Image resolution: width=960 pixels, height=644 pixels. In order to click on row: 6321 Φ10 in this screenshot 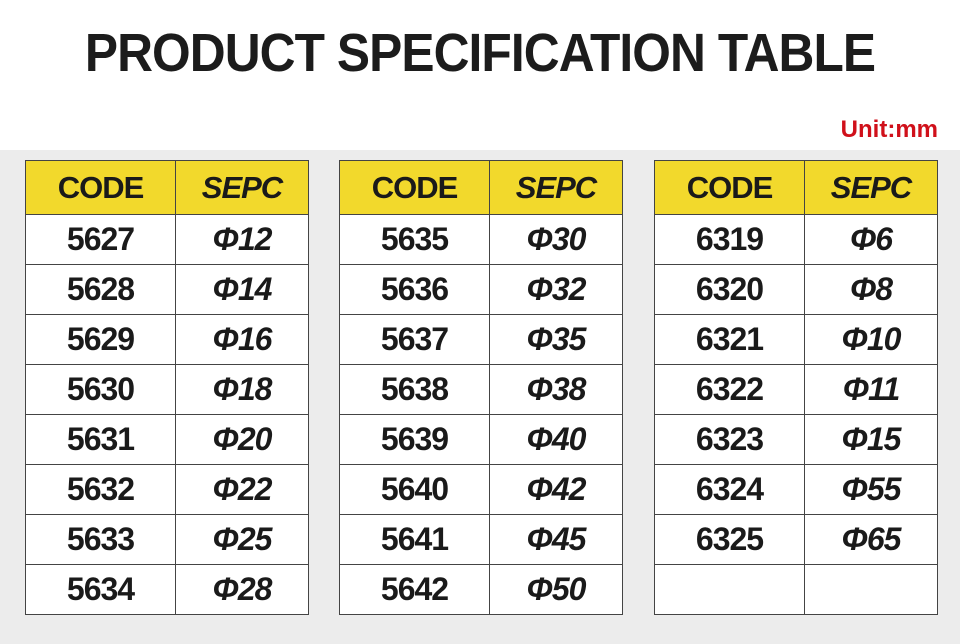, I will do `click(796, 339)`.